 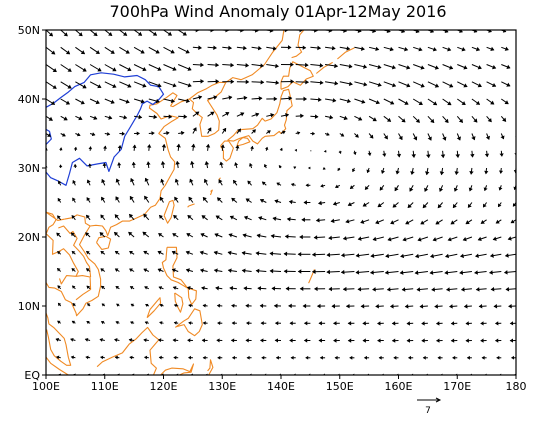 I want to click on kyushu-coast, so click(x=227, y=151).